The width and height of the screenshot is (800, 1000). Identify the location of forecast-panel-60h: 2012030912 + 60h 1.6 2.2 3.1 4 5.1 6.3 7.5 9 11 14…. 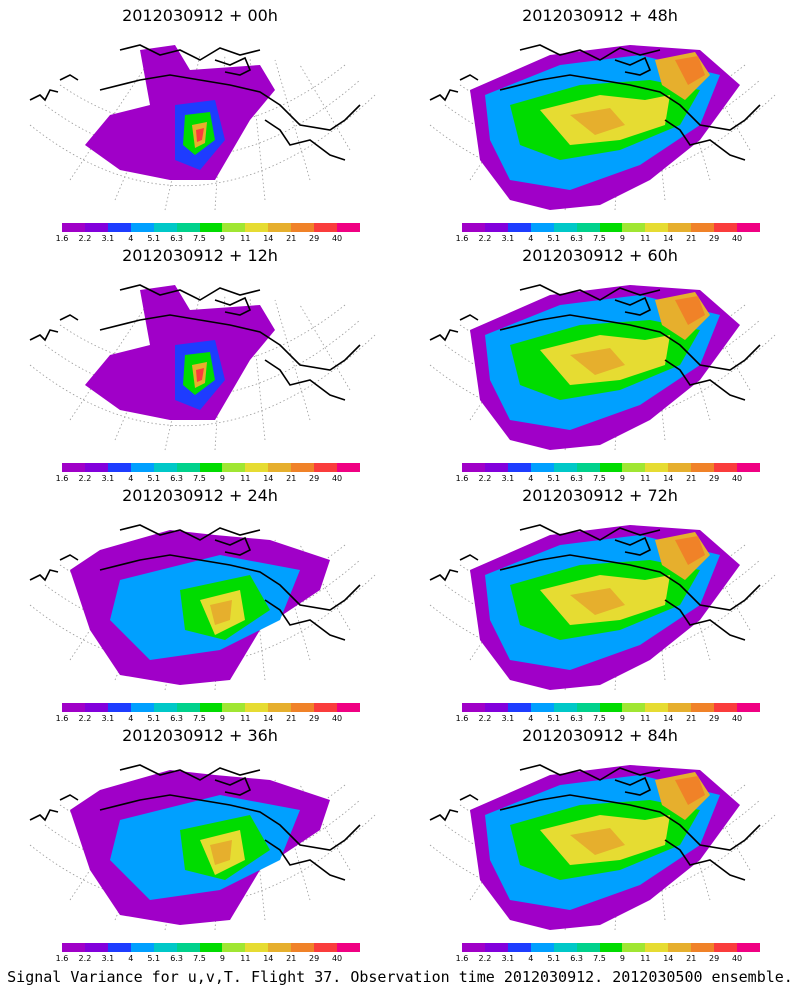
(600, 361).